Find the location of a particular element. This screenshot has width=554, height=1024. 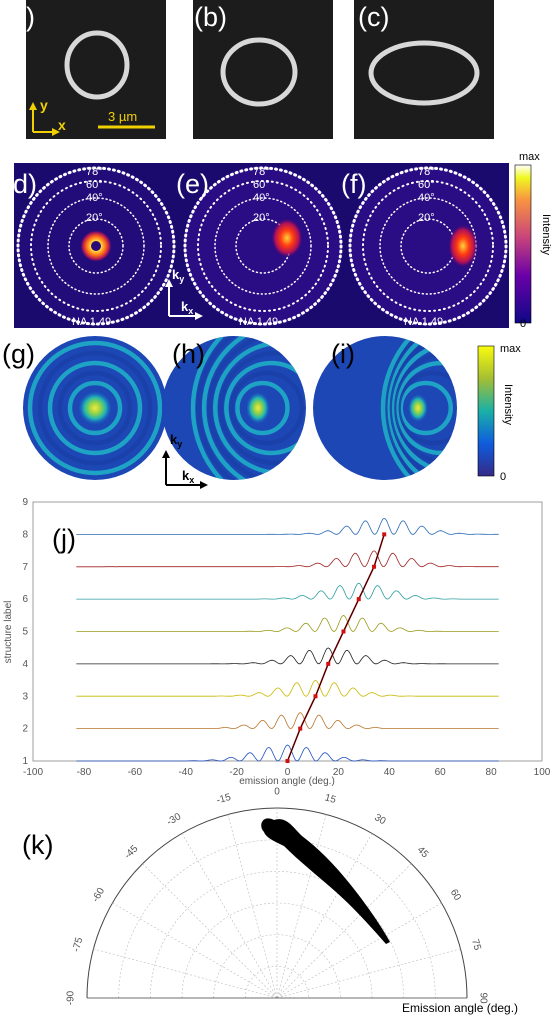

panel-f: 78° 60° 40° 20° NA 1.49 (f) is located at coordinates (425, 245).